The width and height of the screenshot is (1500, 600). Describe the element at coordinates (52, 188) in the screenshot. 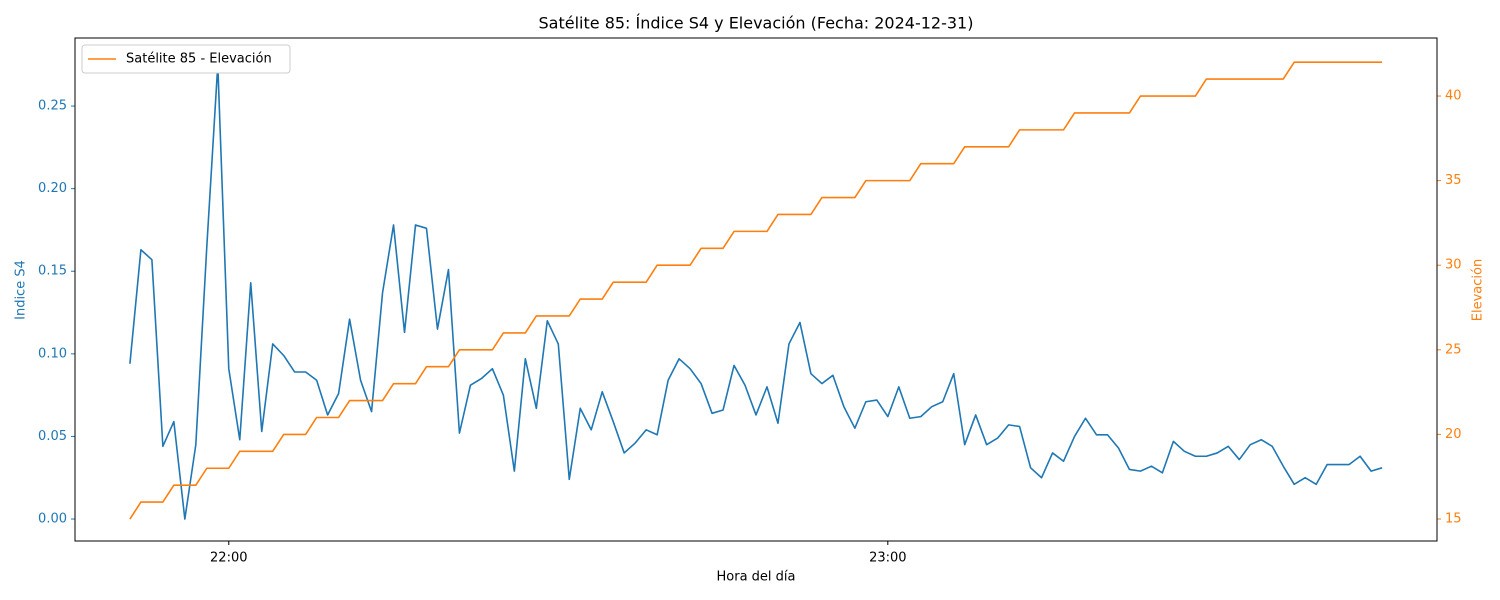

I see `y-tick-label: 0.20` at that location.